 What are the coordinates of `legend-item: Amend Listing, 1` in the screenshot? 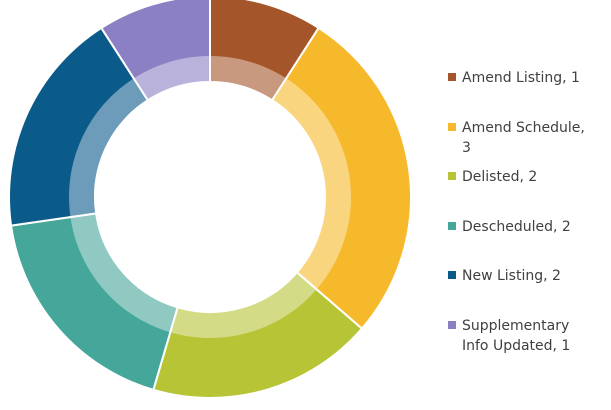 It's located at (523, 78).